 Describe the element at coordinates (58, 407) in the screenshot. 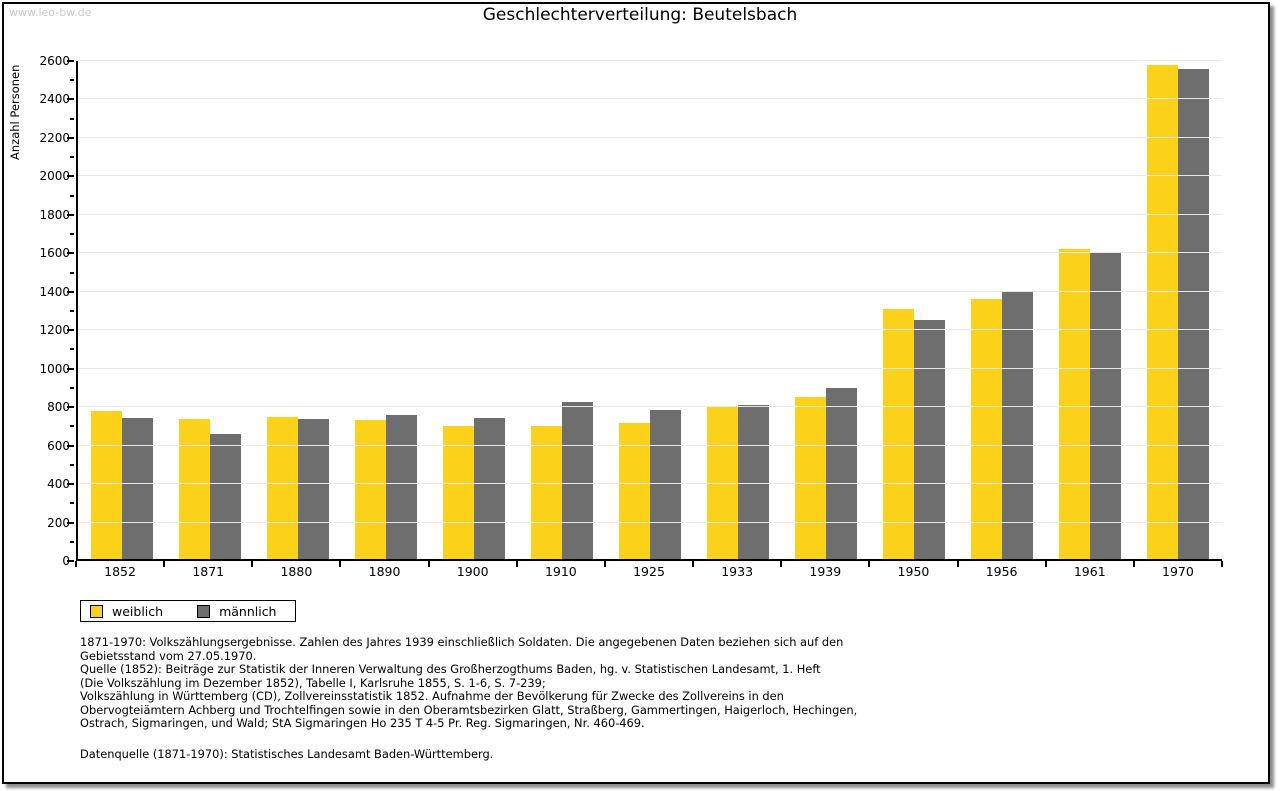

I see `y-tick-label: 800` at that location.